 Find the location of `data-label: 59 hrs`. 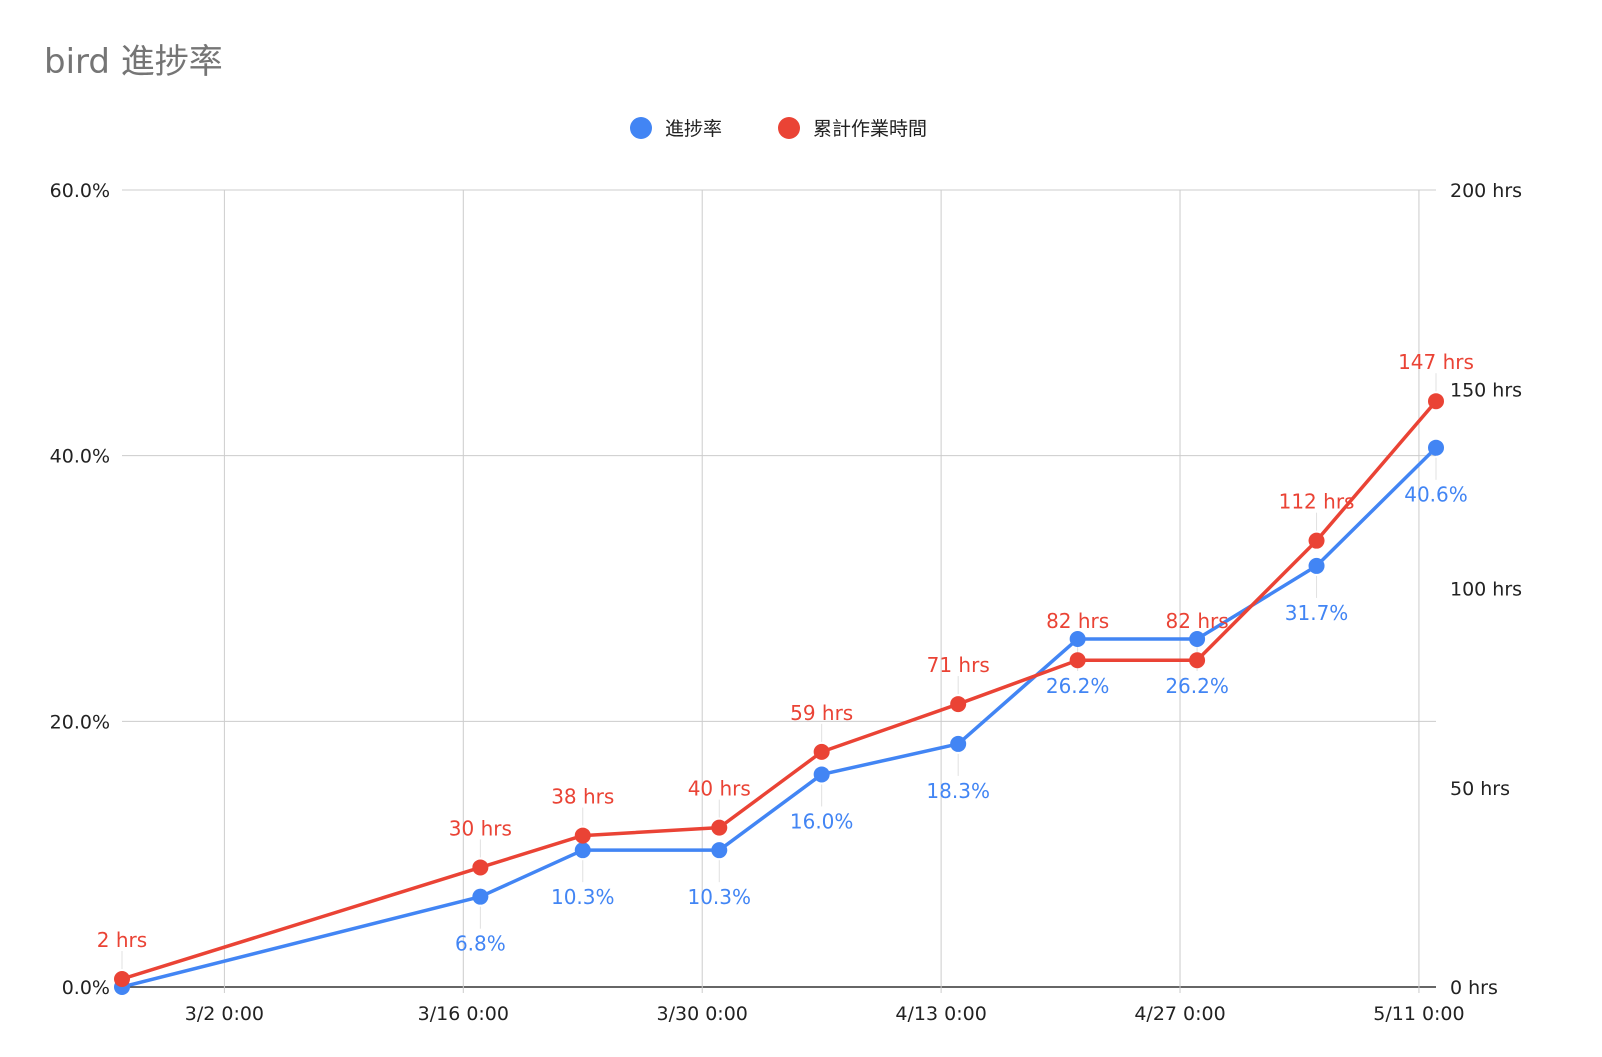

data-label: 59 hrs is located at coordinates (821, 713).